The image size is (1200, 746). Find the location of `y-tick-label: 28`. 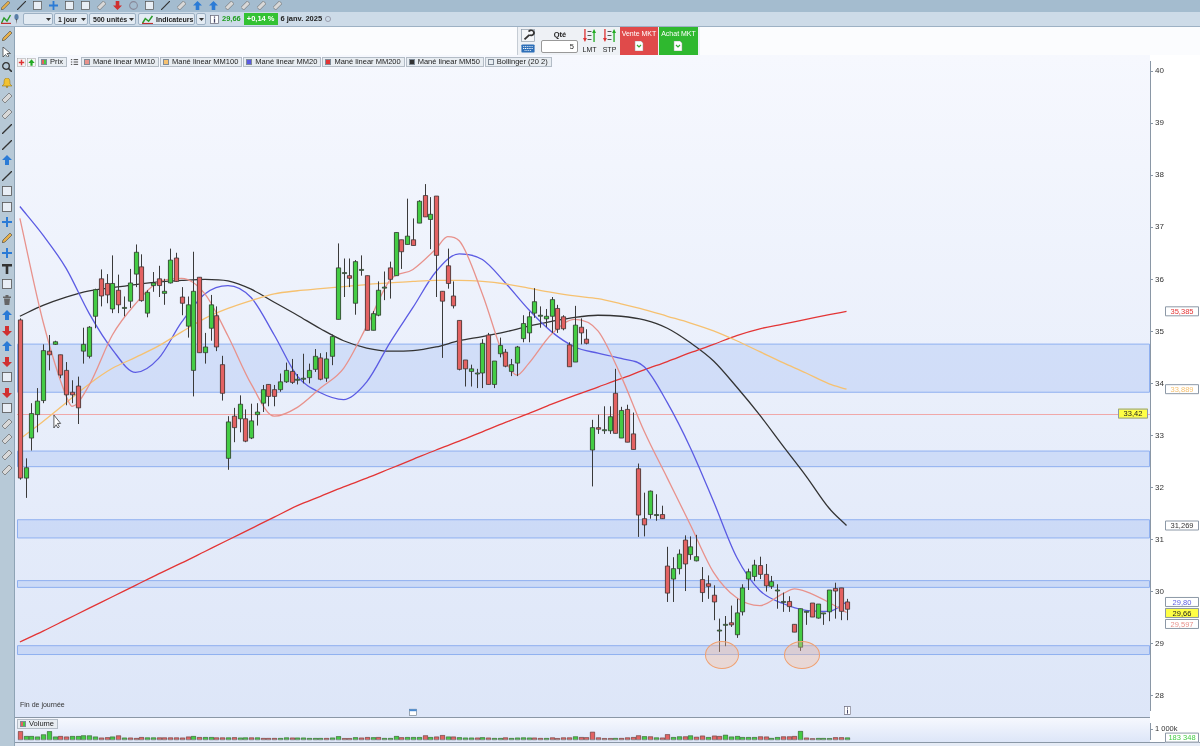

y-tick-label: 28 is located at coordinates (1160, 695).